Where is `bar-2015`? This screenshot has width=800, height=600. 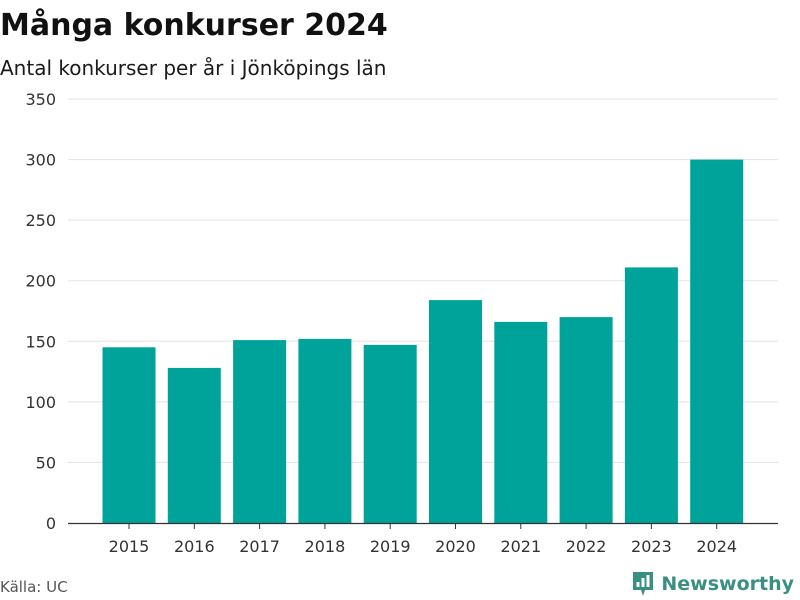
bar-2015 is located at coordinates (129, 435).